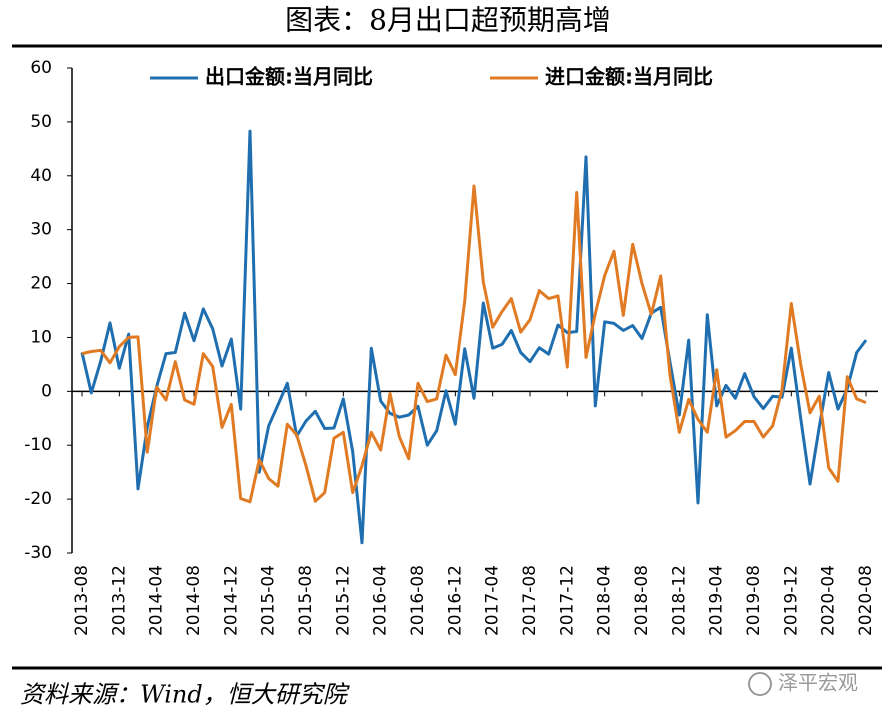 The height and width of the screenshot is (721, 895). What do you see at coordinates (448, 20) in the screenshot?
I see `chart-title: 图表：8月出口超预期高增` at bounding box center [448, 20].